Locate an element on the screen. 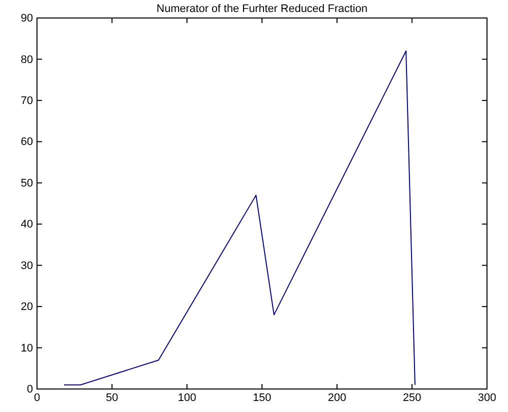  y-tick-label: 70 is located at coordinates (26, 100).